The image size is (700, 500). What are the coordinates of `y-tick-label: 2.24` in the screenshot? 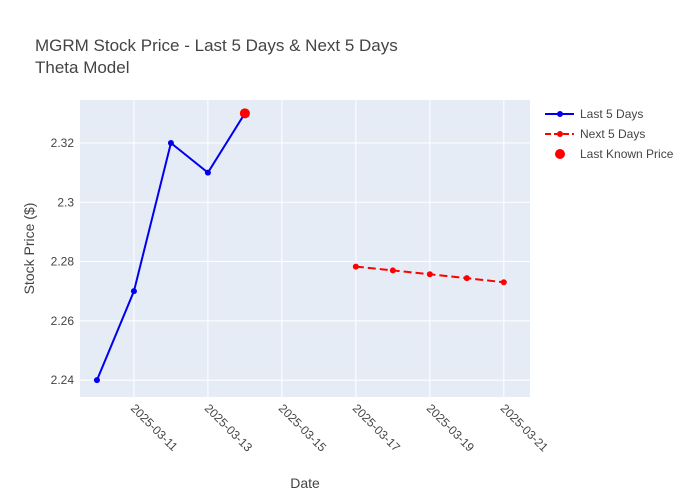 It's located at (63, 380).